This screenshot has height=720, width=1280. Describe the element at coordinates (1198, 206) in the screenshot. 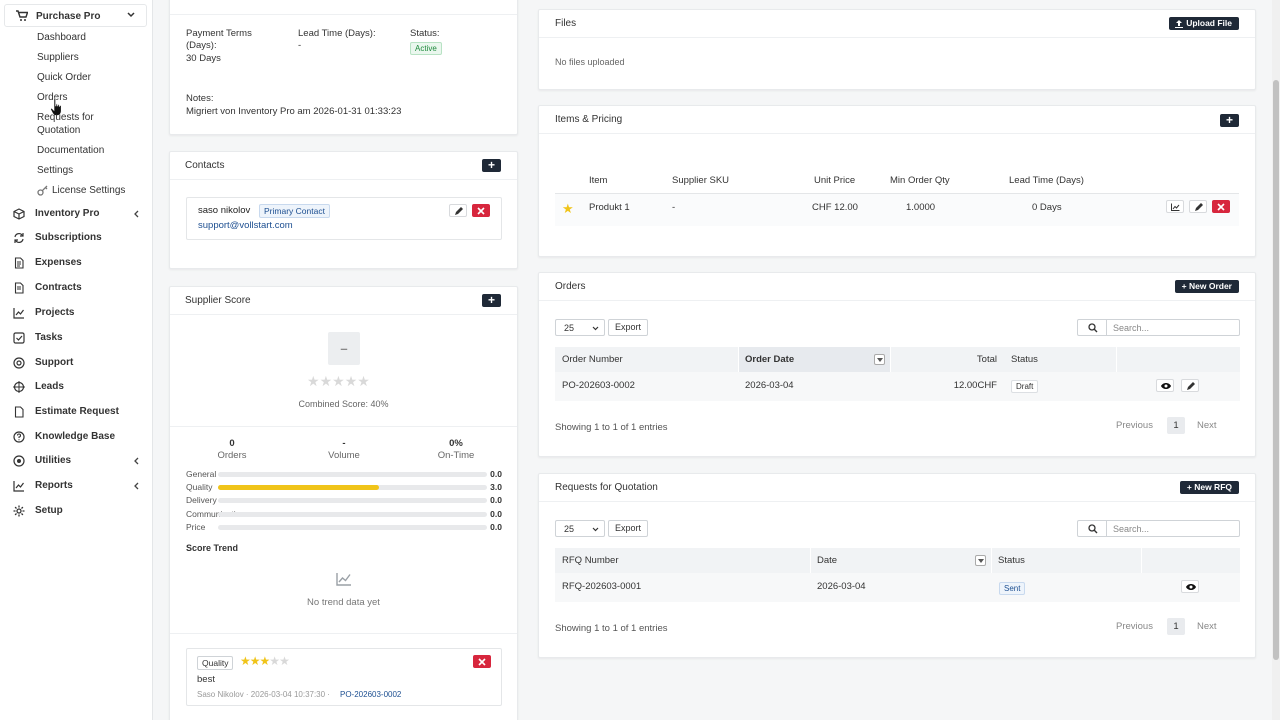

I see `edit-item-button` at that location.